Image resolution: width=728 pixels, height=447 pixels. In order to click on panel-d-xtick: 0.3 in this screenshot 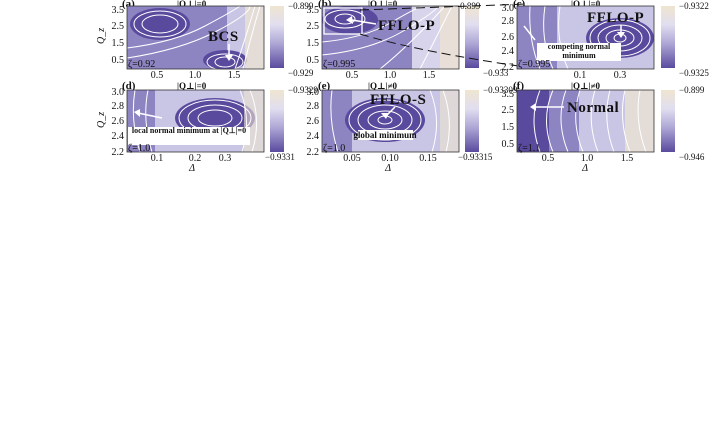, I will do `click(225, 158)`.